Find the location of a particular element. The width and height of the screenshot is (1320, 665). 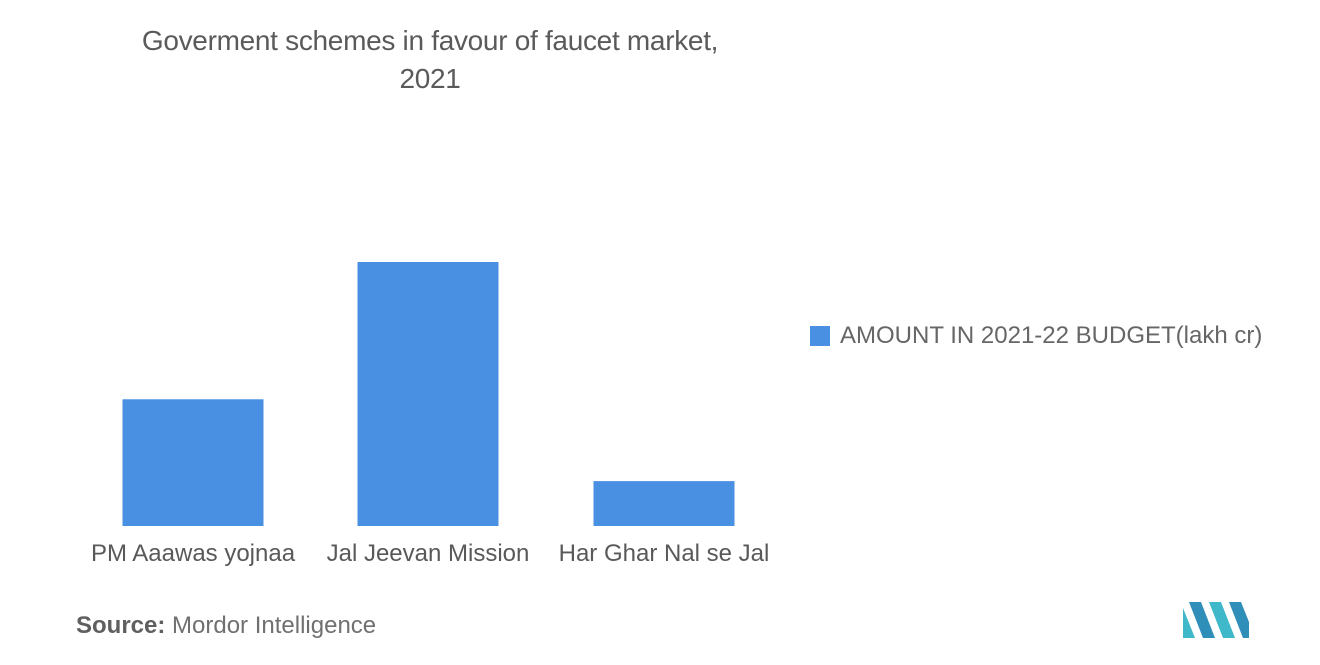

source-label: Source: is located at coordinates (121, 625).